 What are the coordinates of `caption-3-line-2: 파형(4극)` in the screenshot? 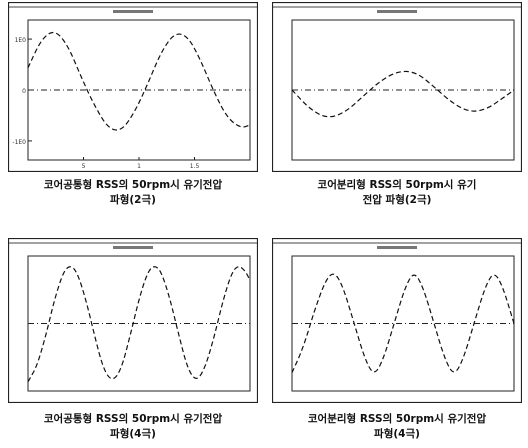 It's located at (133, 434).